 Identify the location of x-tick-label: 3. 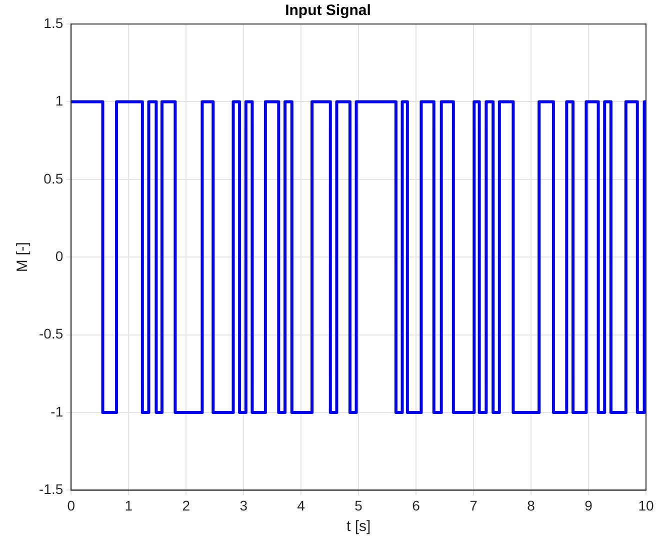
(244, 505).